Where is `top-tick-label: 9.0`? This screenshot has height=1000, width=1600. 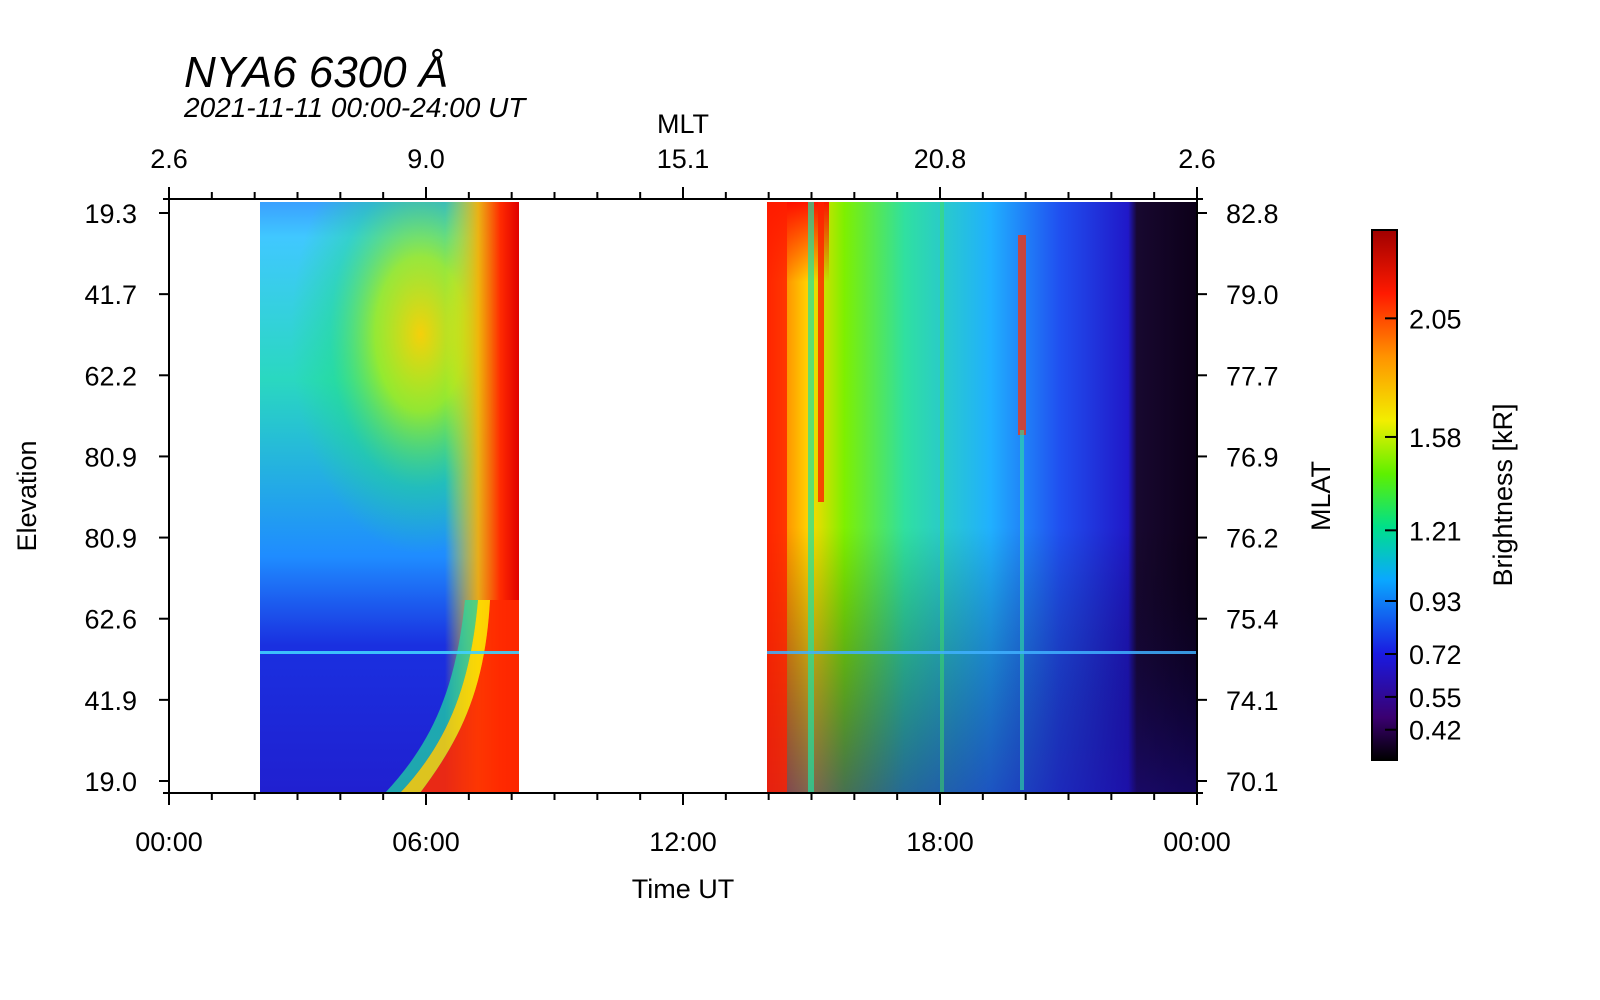
top-tick-label: 9.0 is located at coordinates (426, 159).